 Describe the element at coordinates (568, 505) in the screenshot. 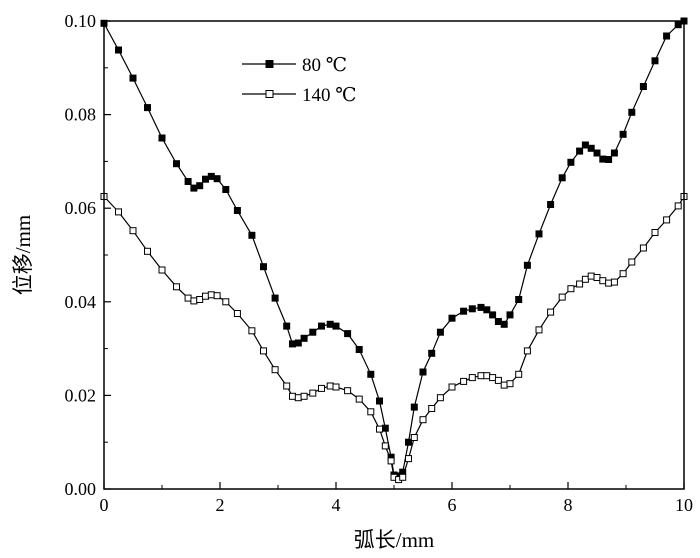

I see `x-tick-label: 8` at that location.